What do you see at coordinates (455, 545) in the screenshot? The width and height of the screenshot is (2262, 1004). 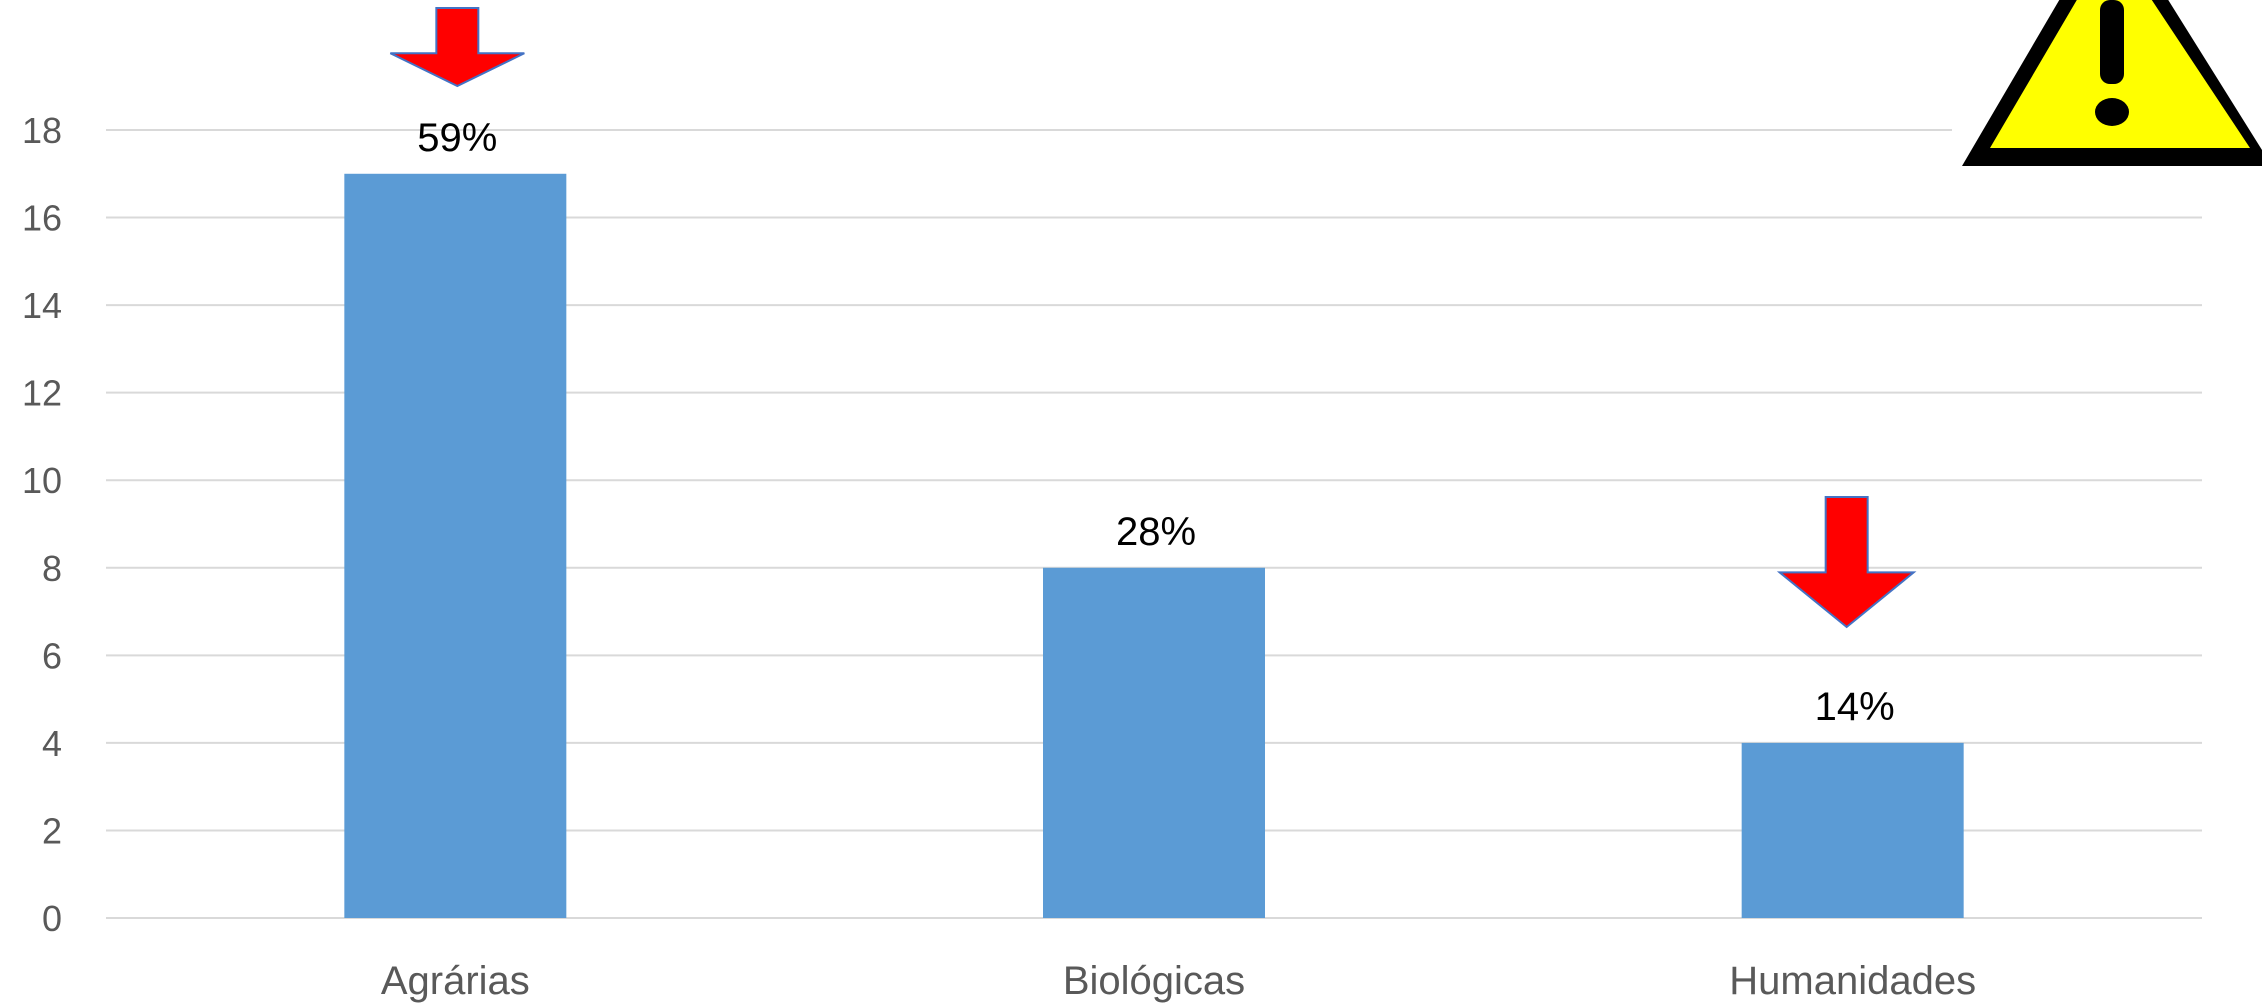 I see `bar-agrárias` at bounding box center [455, 545].